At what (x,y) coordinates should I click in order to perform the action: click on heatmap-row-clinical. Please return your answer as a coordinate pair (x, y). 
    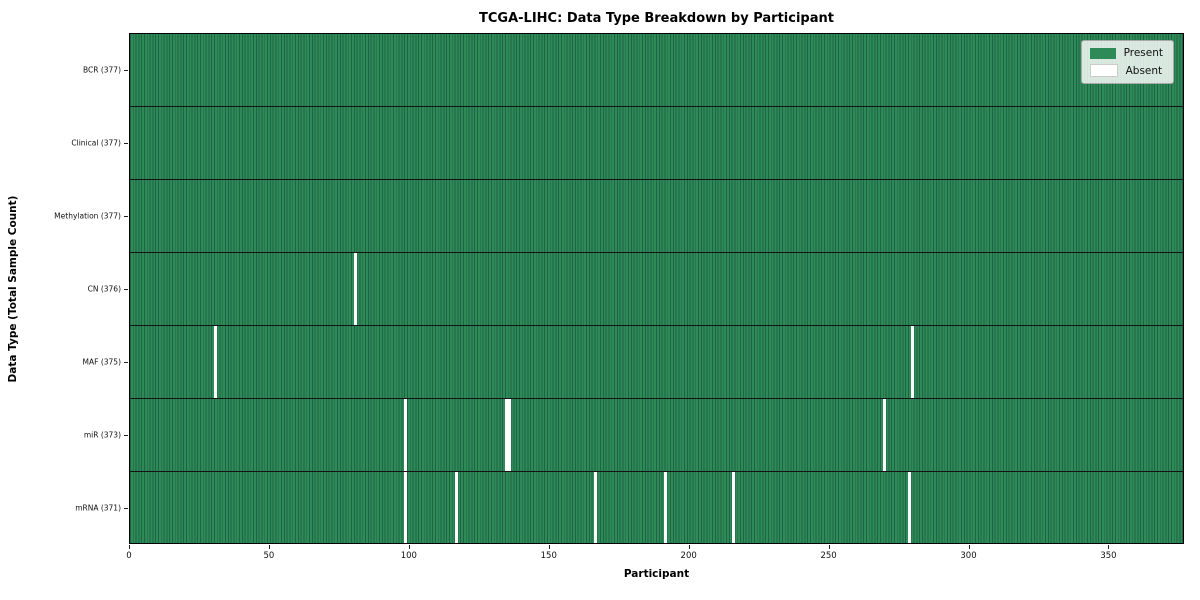
    Looking at the image, I should click on (656, 143).